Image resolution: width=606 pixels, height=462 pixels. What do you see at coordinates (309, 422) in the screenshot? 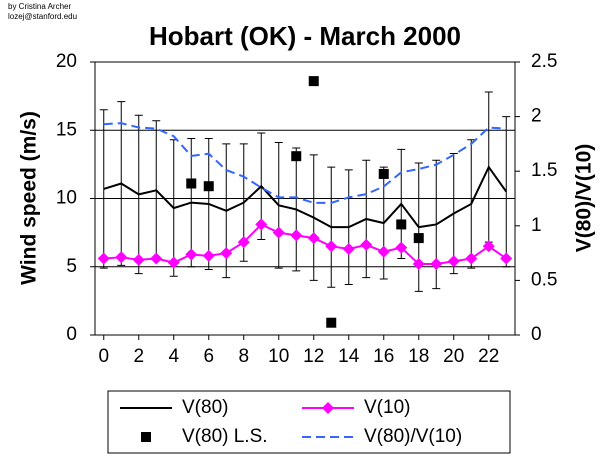
I see `legend-box` at bounding box center [309, 422].